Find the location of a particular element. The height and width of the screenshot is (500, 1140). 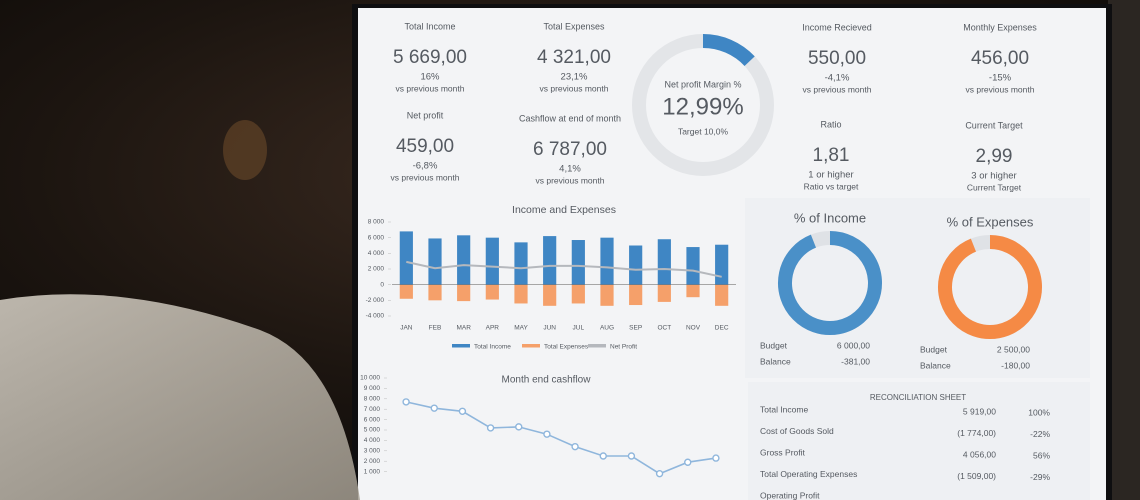

kpi-title: Current Target is located at coordinates (994, 125).